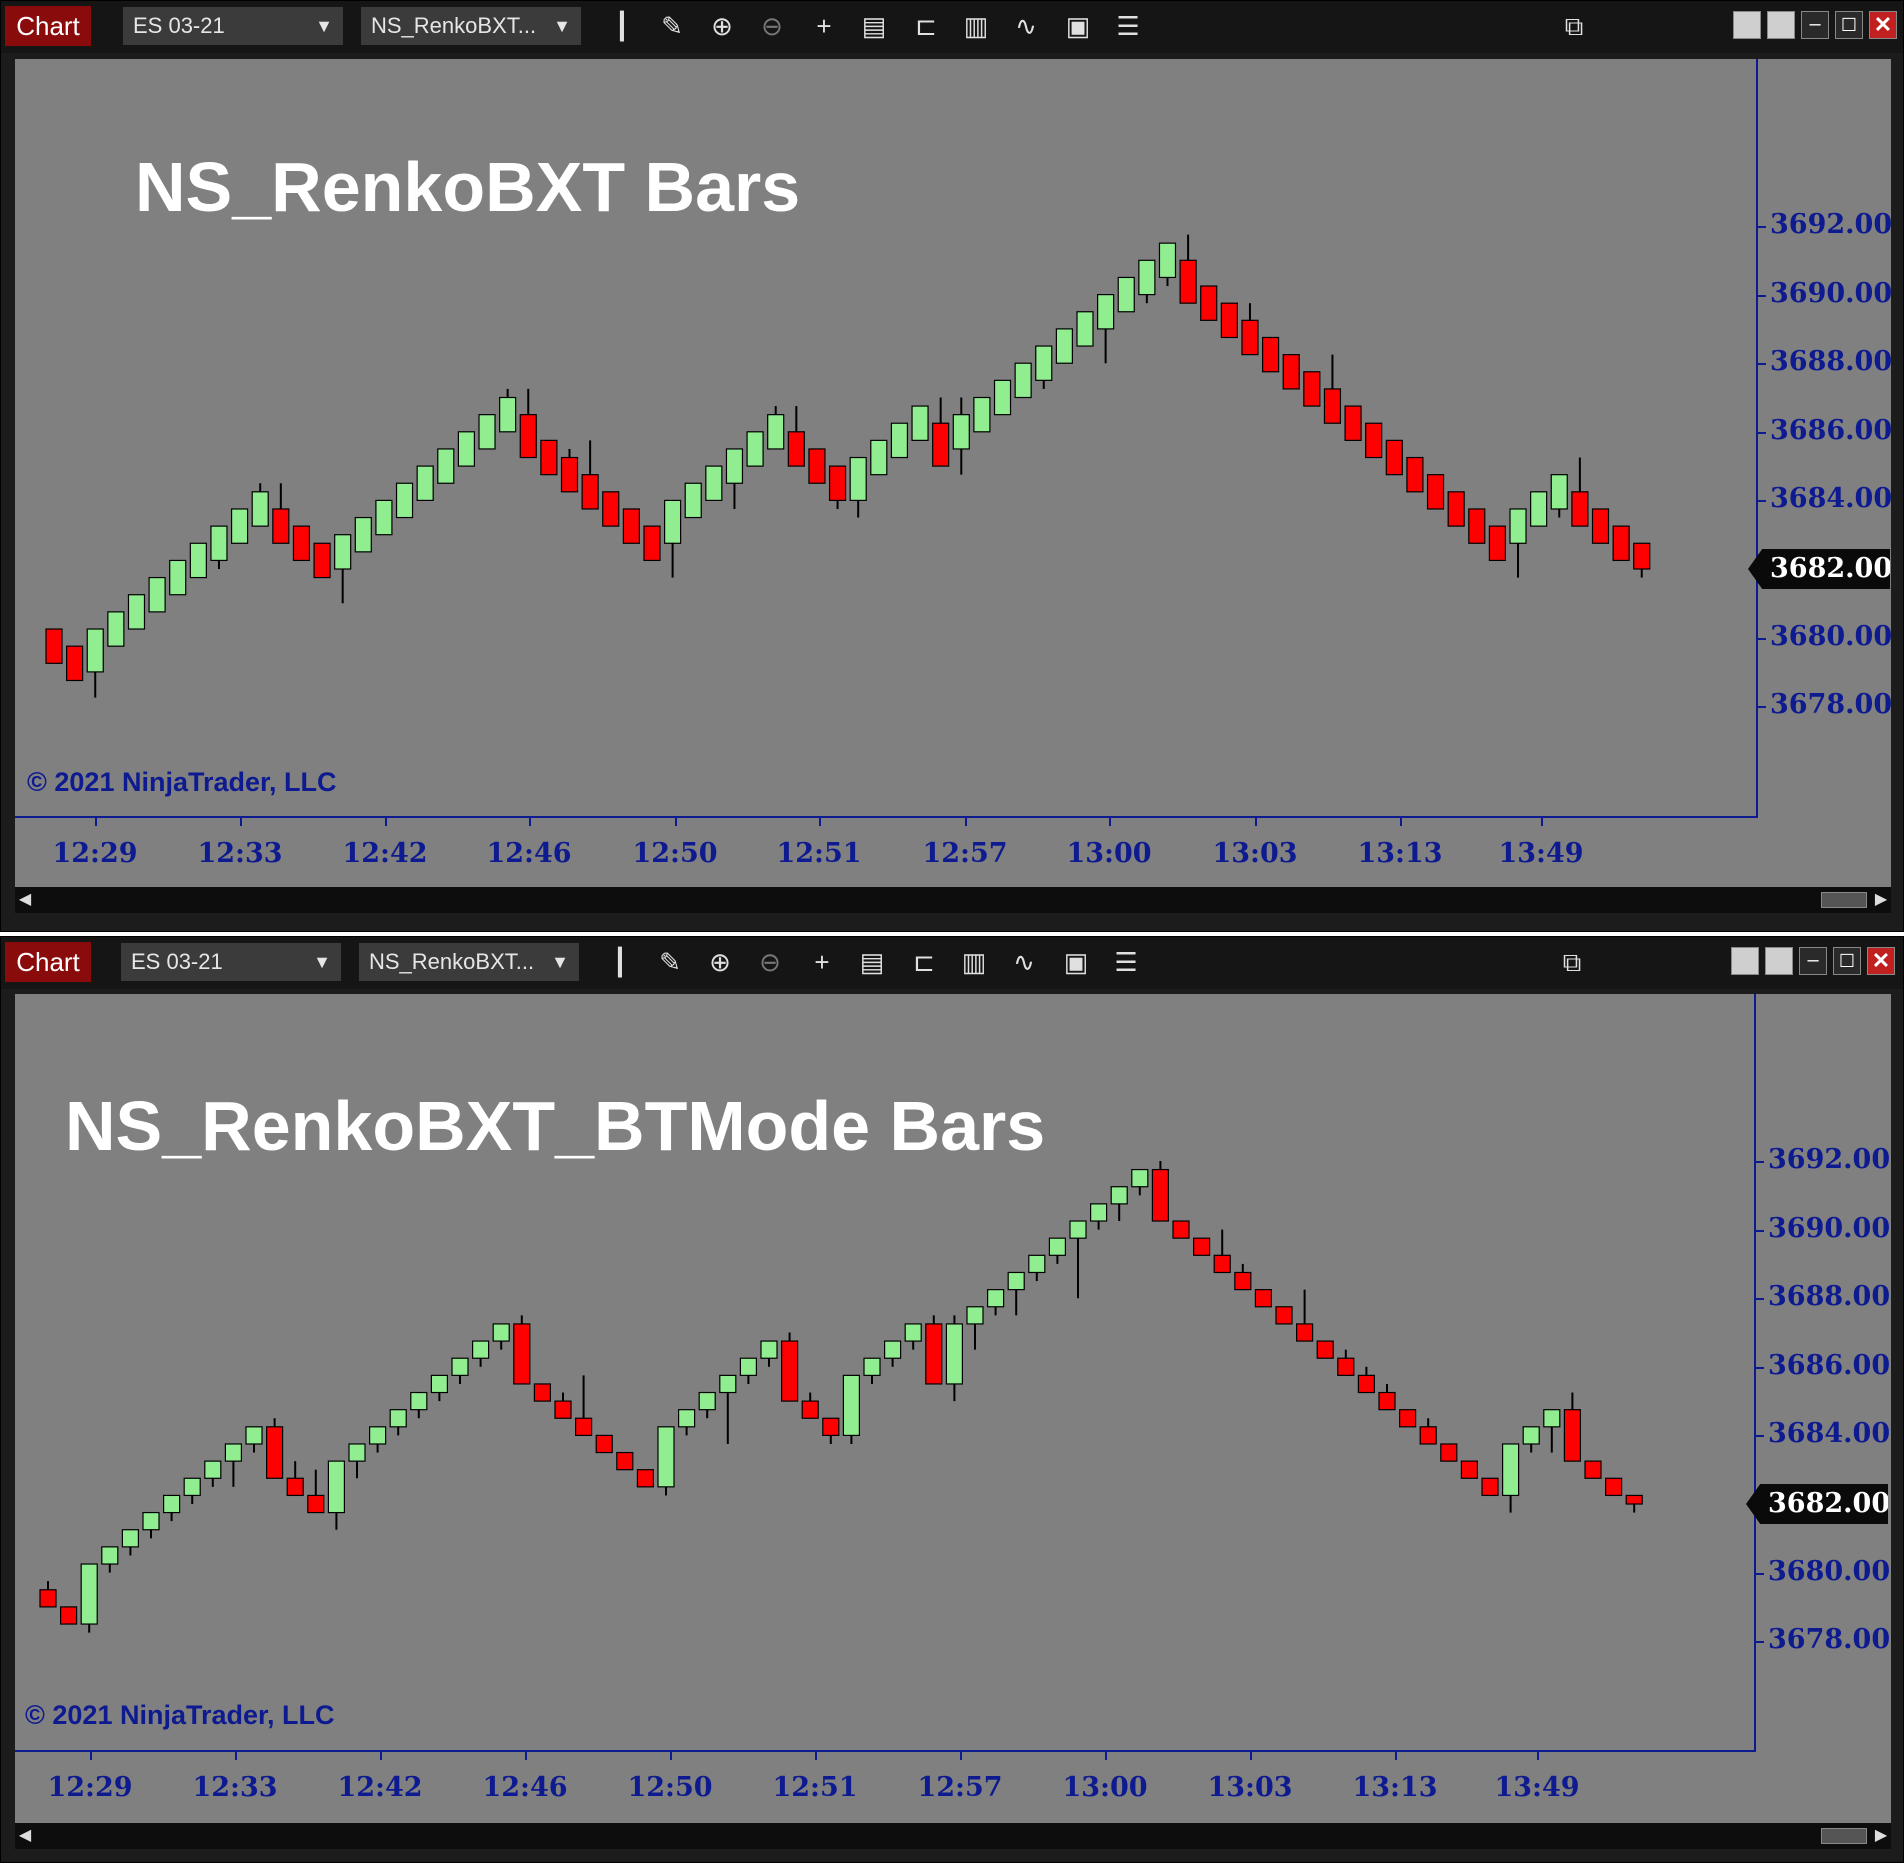 The height and width of the screenshot is (1863, 1904). I want to click on price-tick-label: 3690.00, so click(1831, 293).